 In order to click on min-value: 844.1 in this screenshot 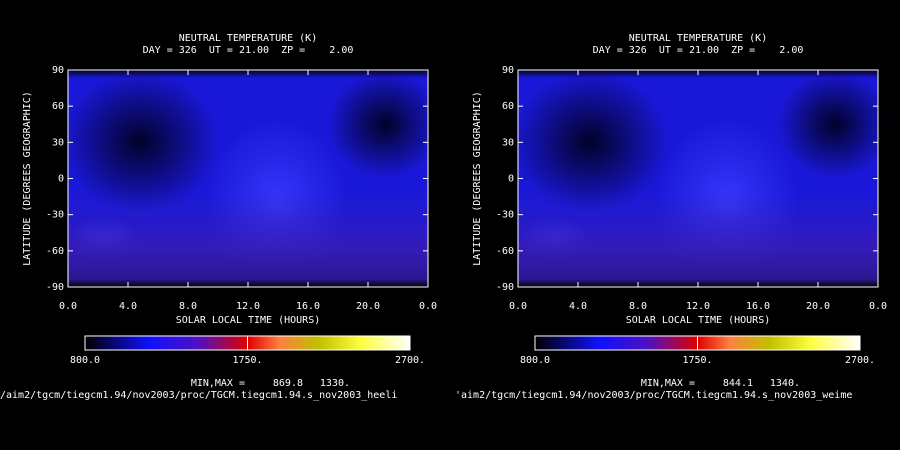, I will do `click(738, 383)`.